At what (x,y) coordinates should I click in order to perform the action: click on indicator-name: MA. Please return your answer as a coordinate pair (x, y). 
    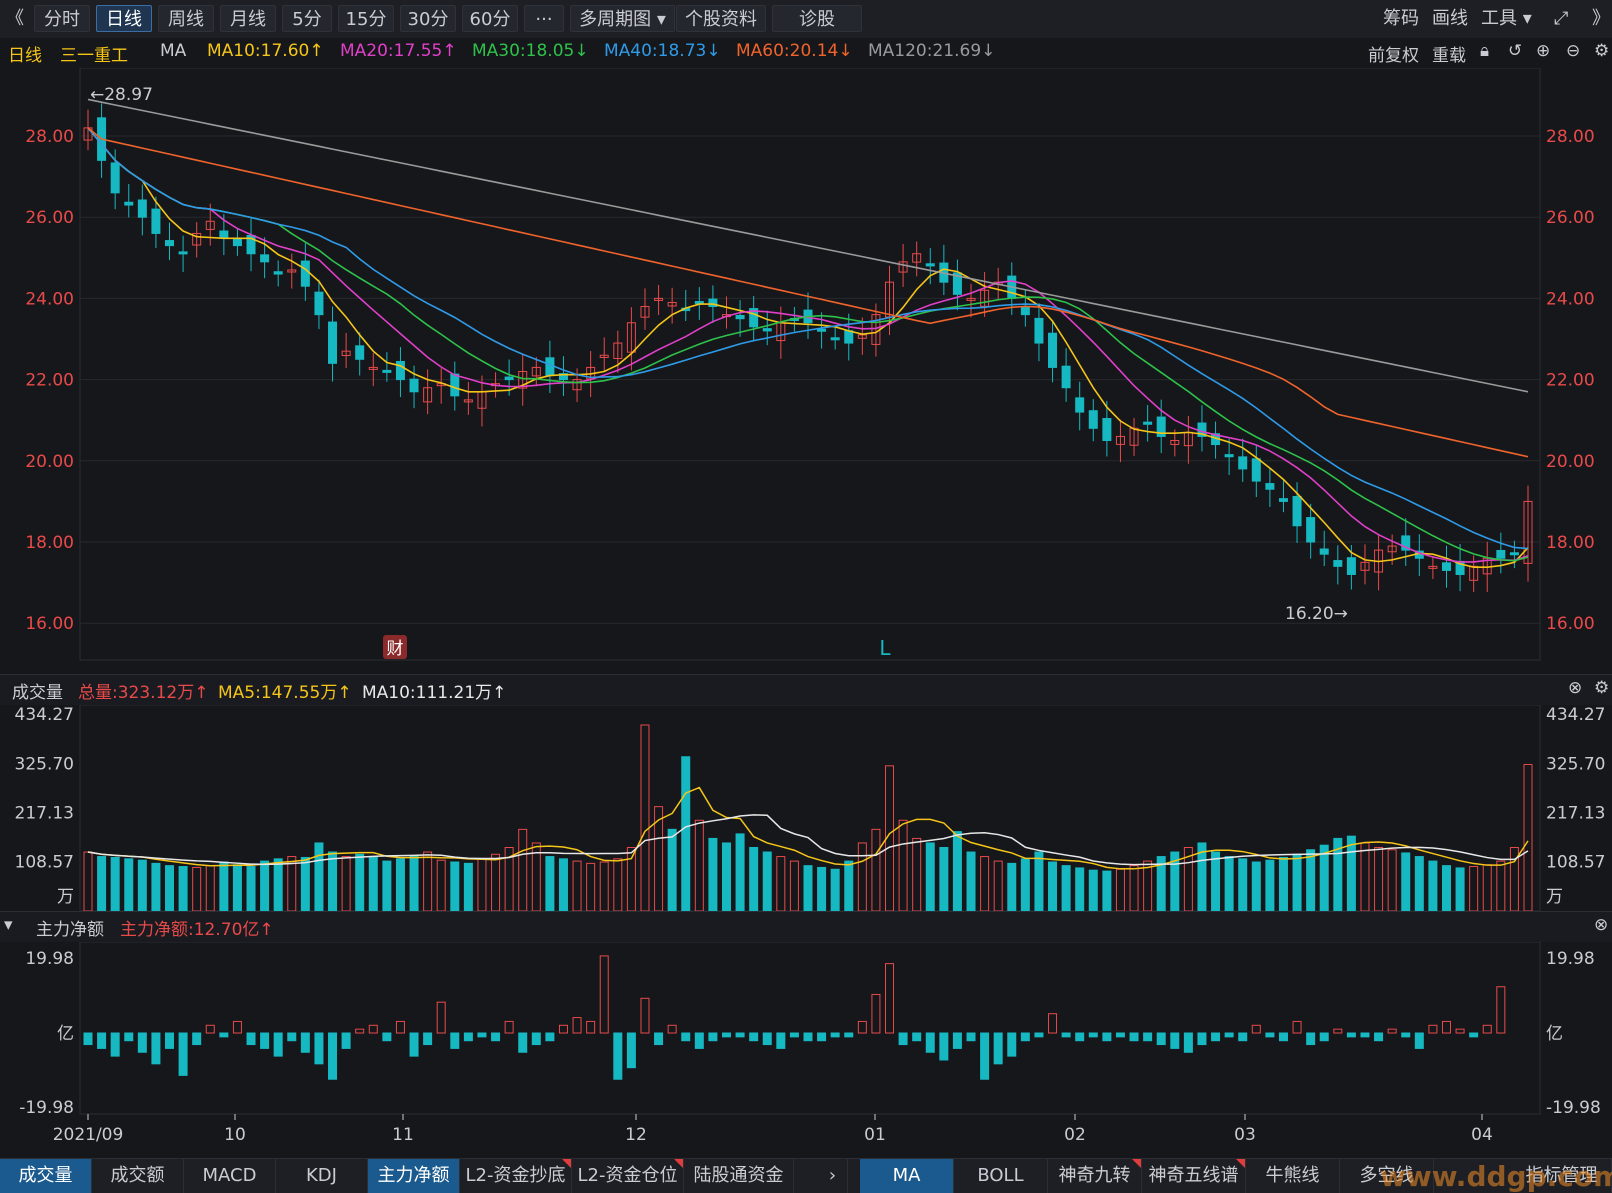
    Looking at the image, I should click on (173, 51).